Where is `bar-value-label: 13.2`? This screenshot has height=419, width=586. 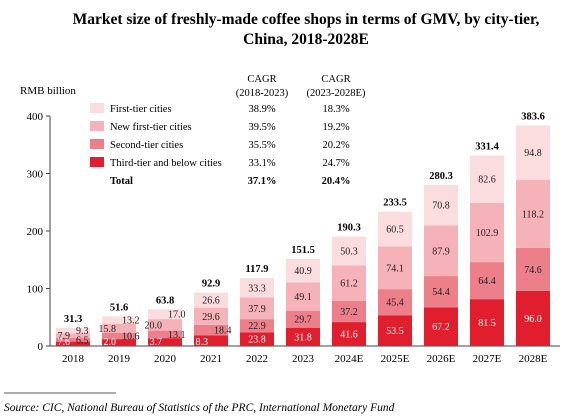 bar-value-label: 13.2 is located at coordinates (131, 321).